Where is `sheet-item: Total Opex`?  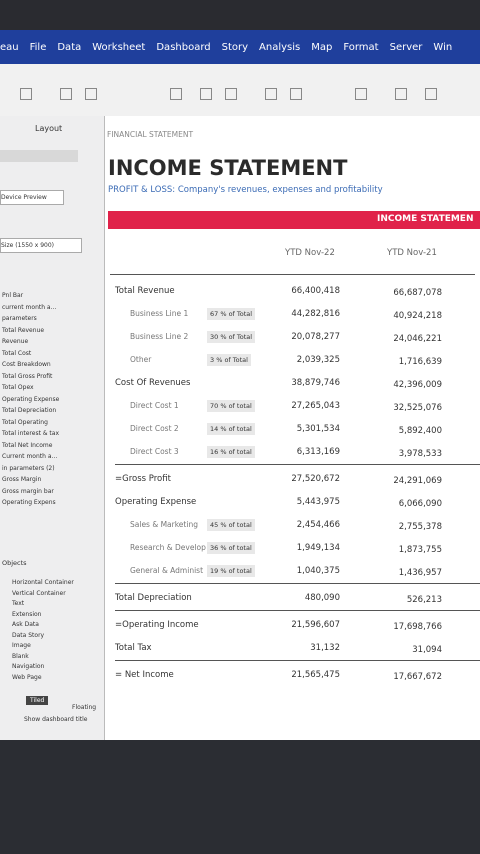
sheet-item: Total Opex is located at coordinates (18, 387).